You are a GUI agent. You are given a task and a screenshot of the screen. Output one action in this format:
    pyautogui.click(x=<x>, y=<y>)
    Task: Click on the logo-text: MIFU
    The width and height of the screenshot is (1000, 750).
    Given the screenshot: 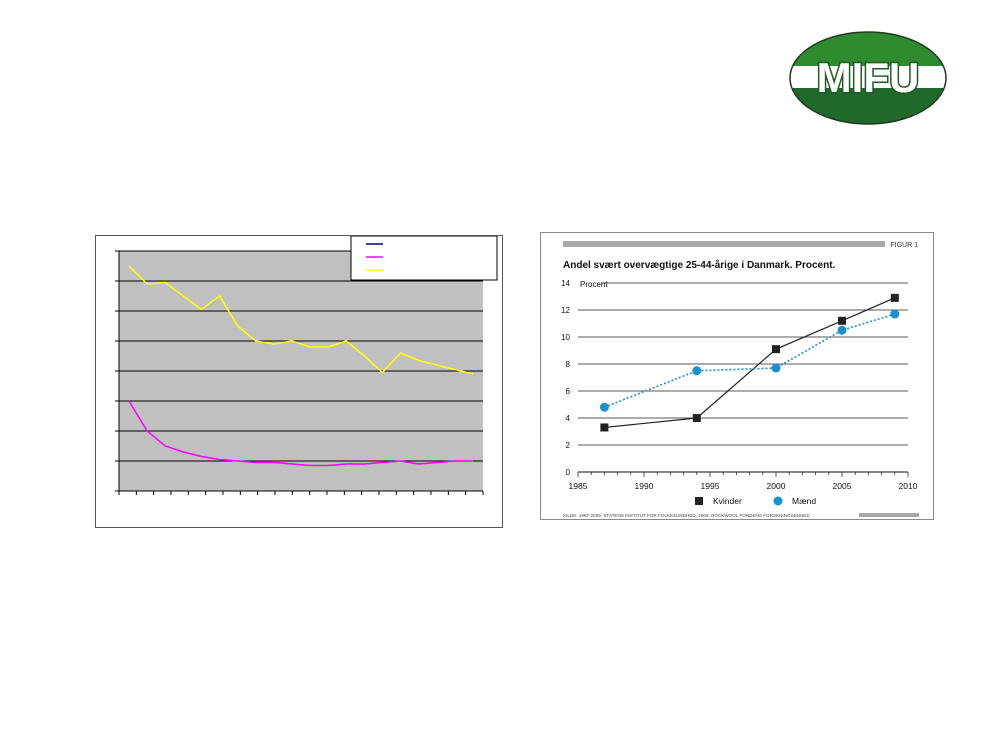 What is the action you would take?
    pyautogui.click(x=868, y=77)
    